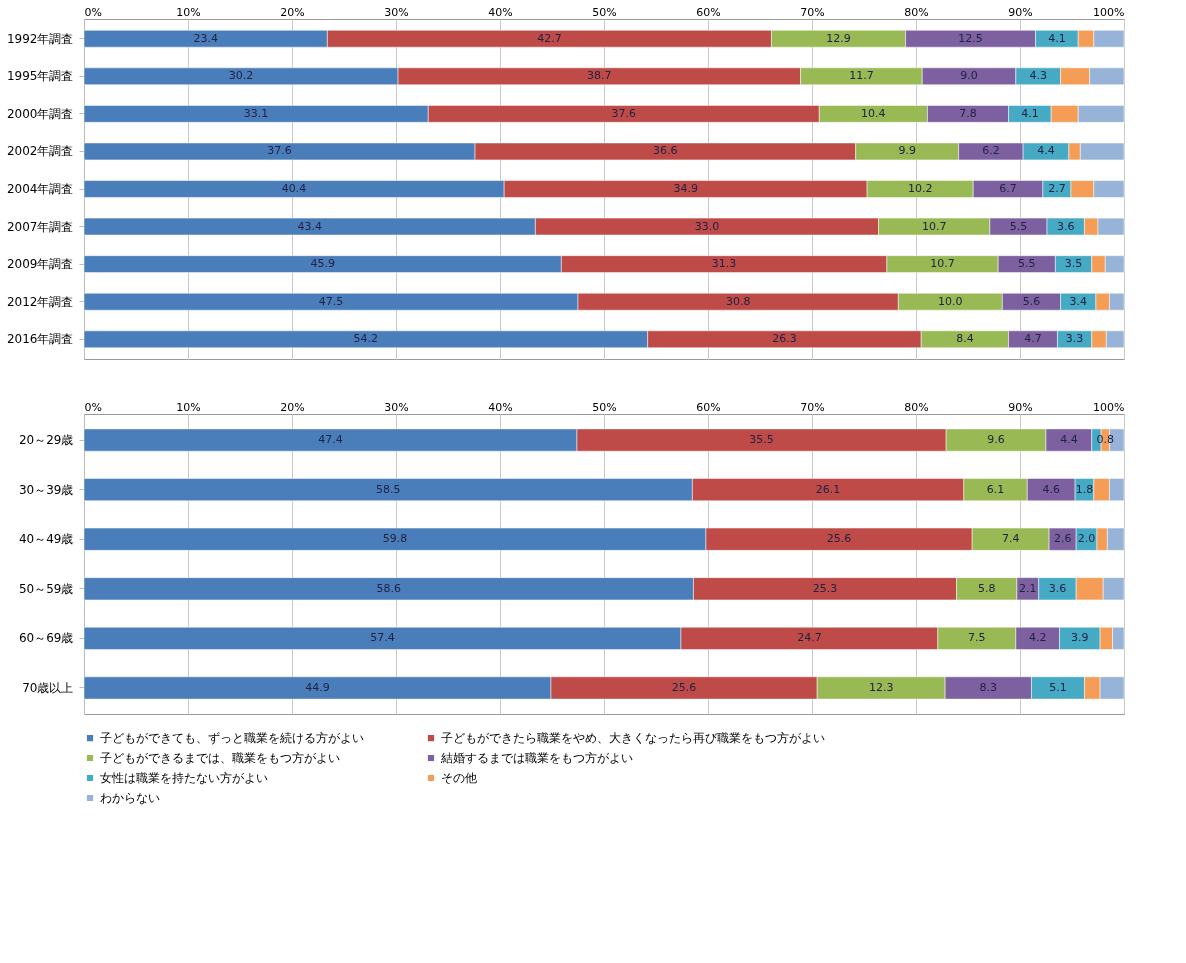 This screenshot has height=963, width=1186. What do you see at coordinates (1078, 301) in the screenshot?
I see `data-label: 3.4` at bounding box center [1078, 301].